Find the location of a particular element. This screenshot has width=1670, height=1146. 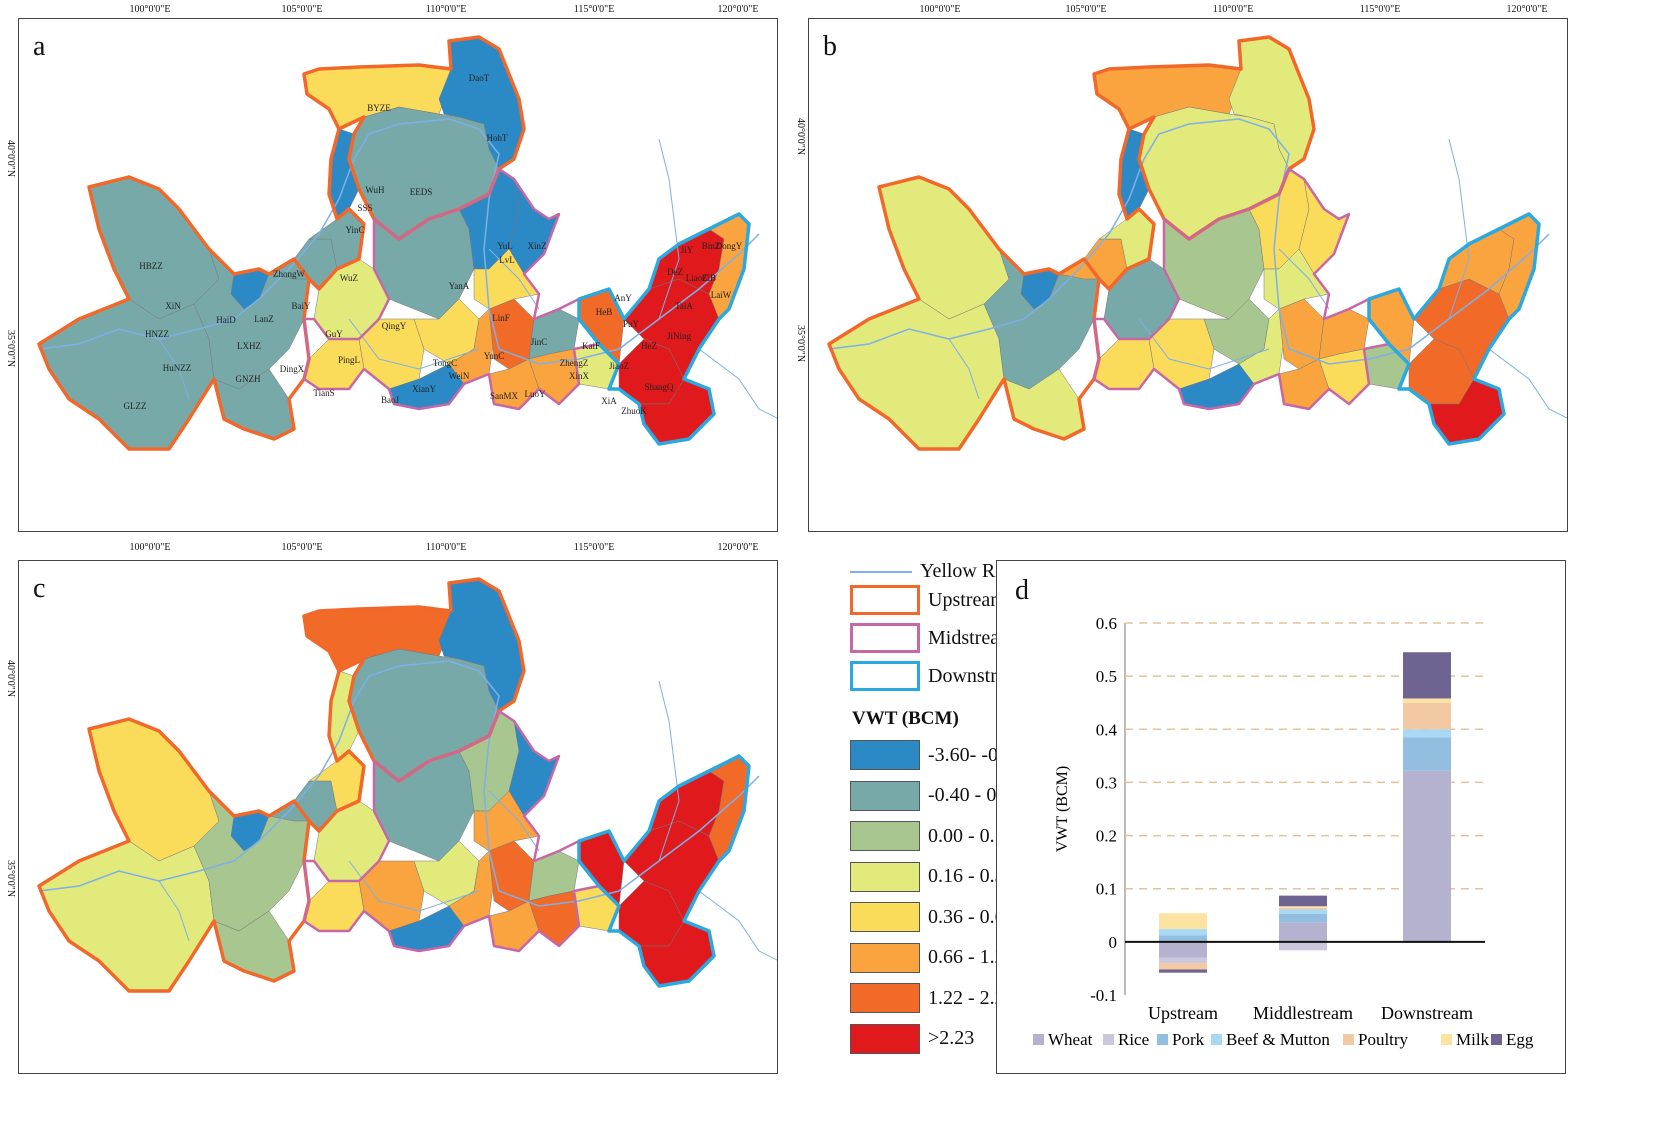

category-label: Downstream is located at coordinates (1427, 1013).